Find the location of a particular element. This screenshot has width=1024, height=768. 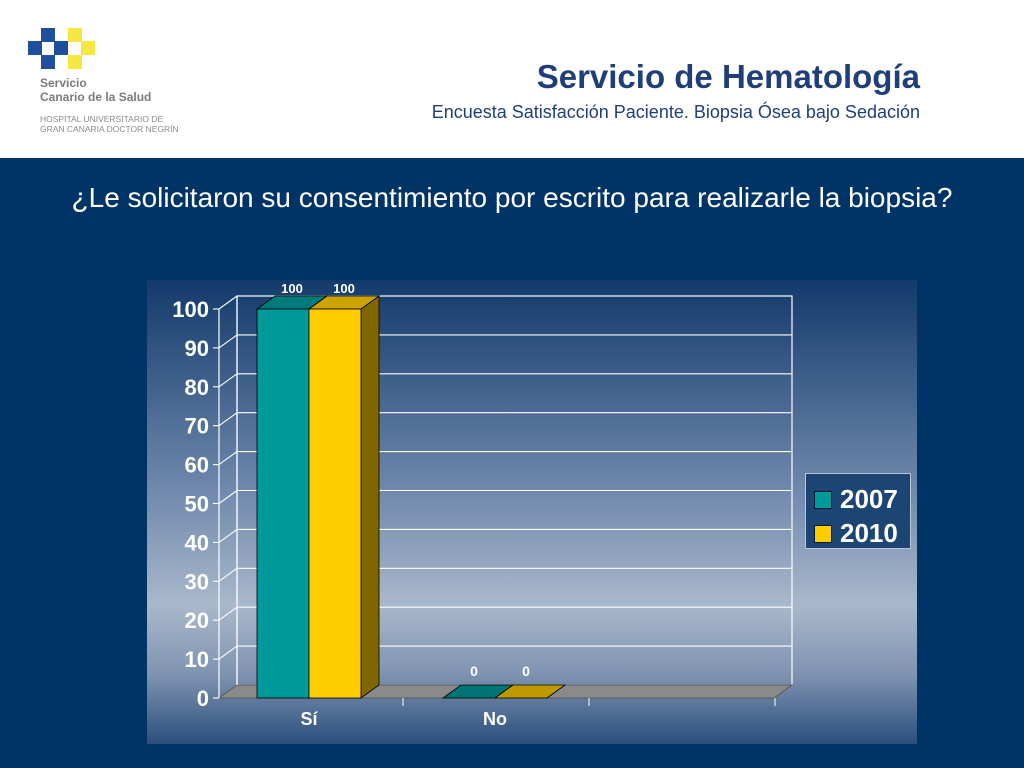

org-line-2: Canario de la Salud is located at coordinates (96, 97).